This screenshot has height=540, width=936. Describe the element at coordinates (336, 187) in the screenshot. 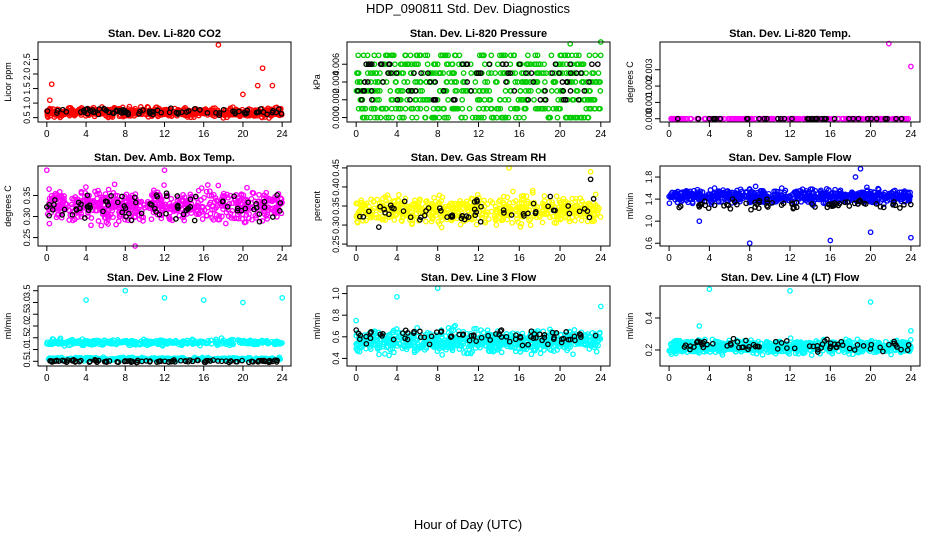

I see `y-tick-label: 0.40` at that location.